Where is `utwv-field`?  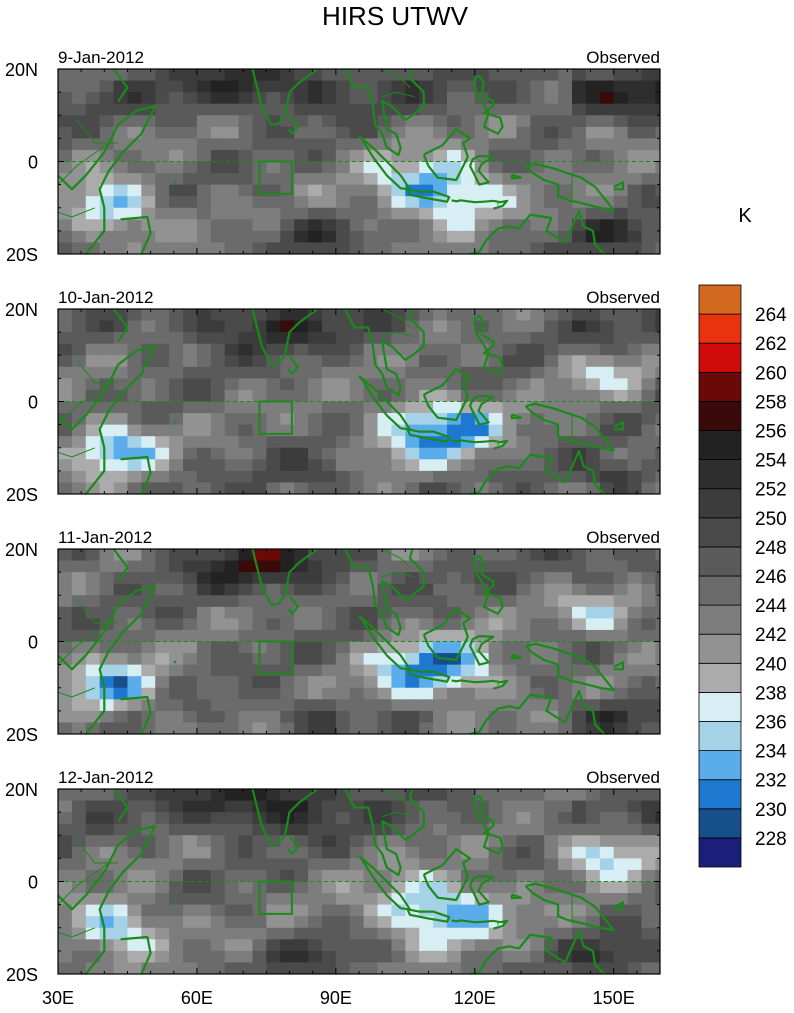
utwv-field is located at coordinates (359, 881).